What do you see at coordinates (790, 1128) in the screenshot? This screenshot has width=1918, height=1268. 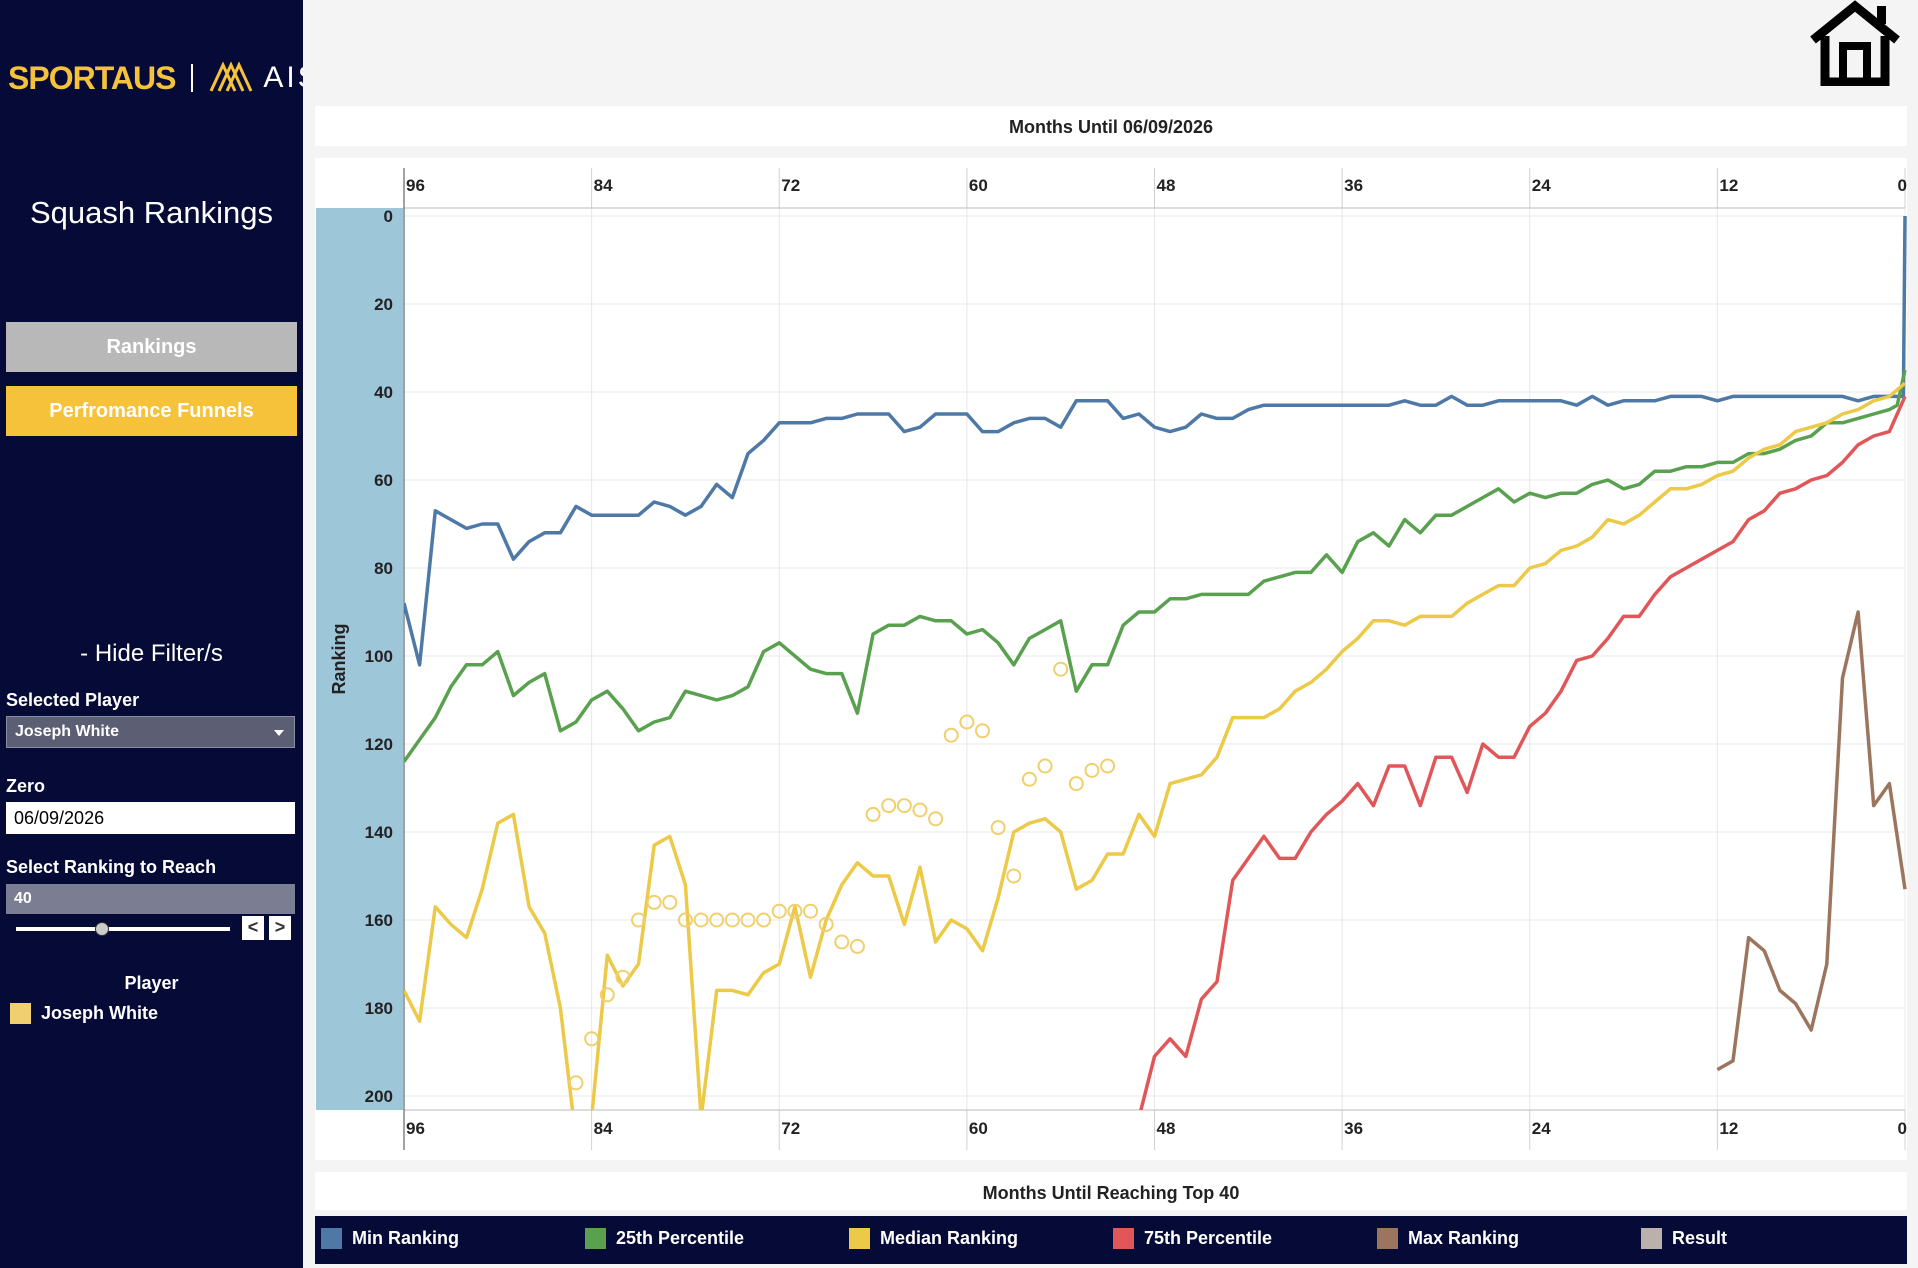 I see `x-tick-label-bottom: 72` at bounding box center [790, 1128].